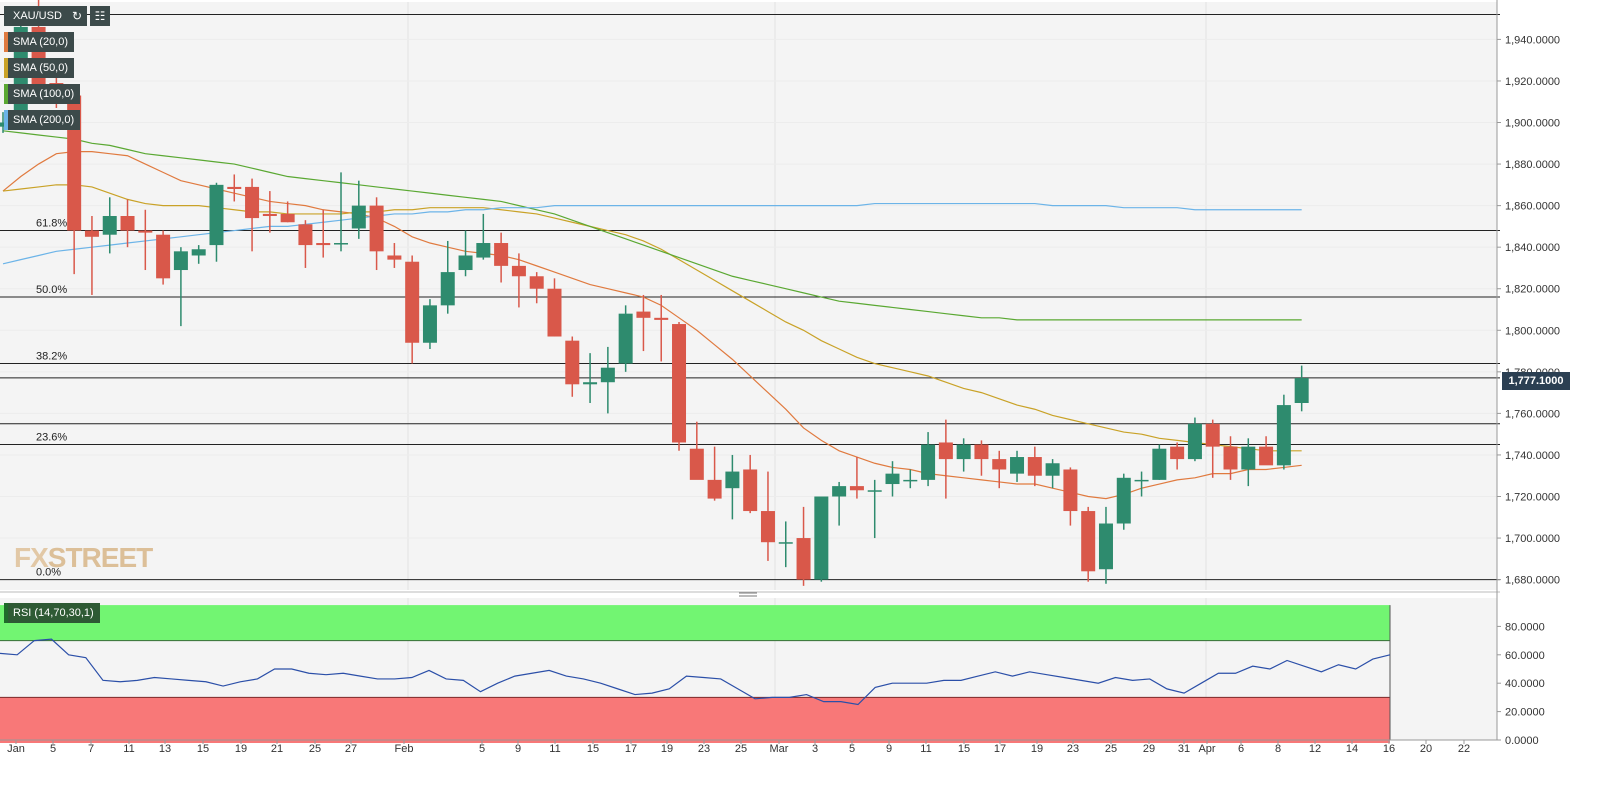 The height and width of the screenshot is (785, 1616). What do you see at coordinates (1352, 749) in the screenshot?
I see `time-tick-label: 14` at bounding box center [1352, 749].